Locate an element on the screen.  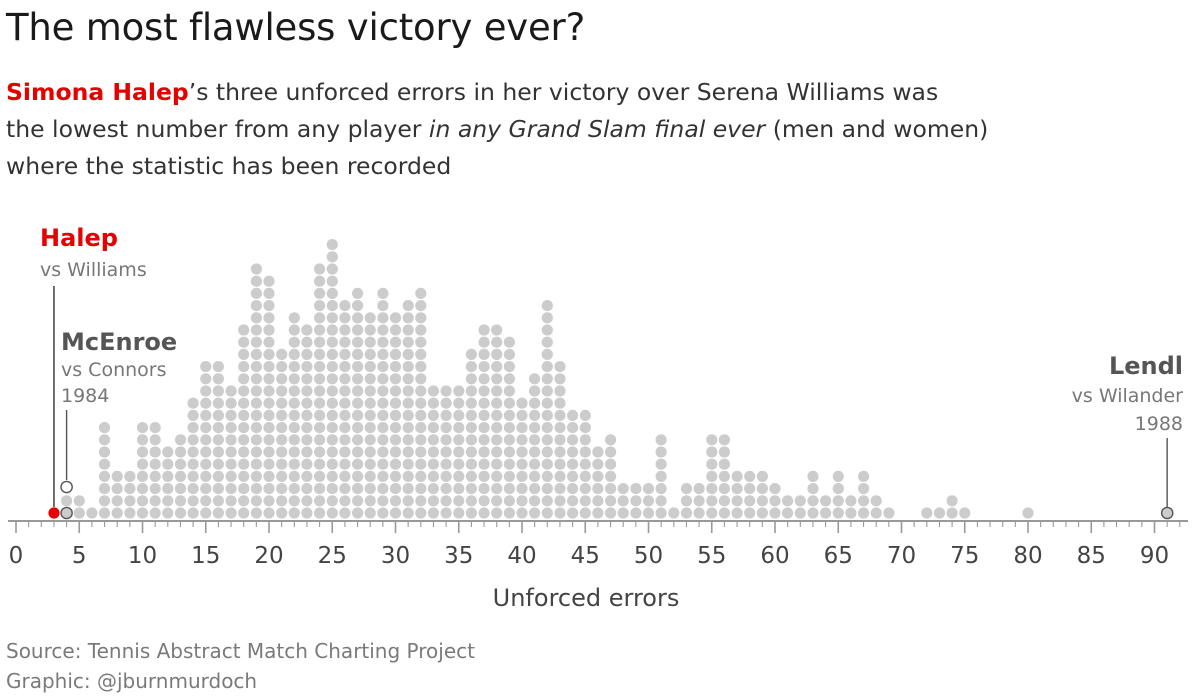
dot-x12-n1 is located at coordinates (168, 513).